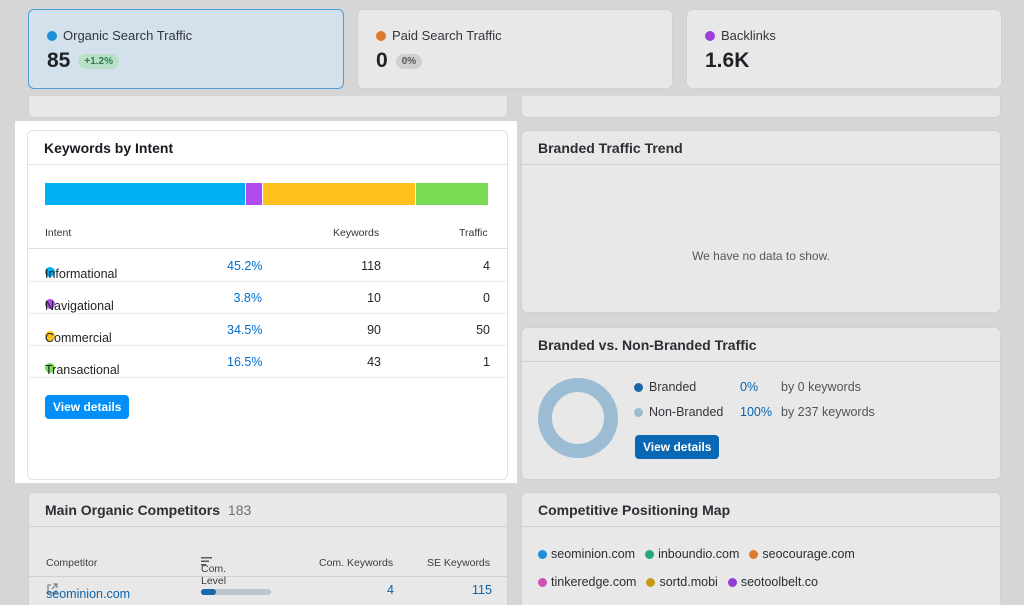  Describe the element at coordinates (844, 61) in the screenshot. I see `metric-value-row: 1.6K` at that location.